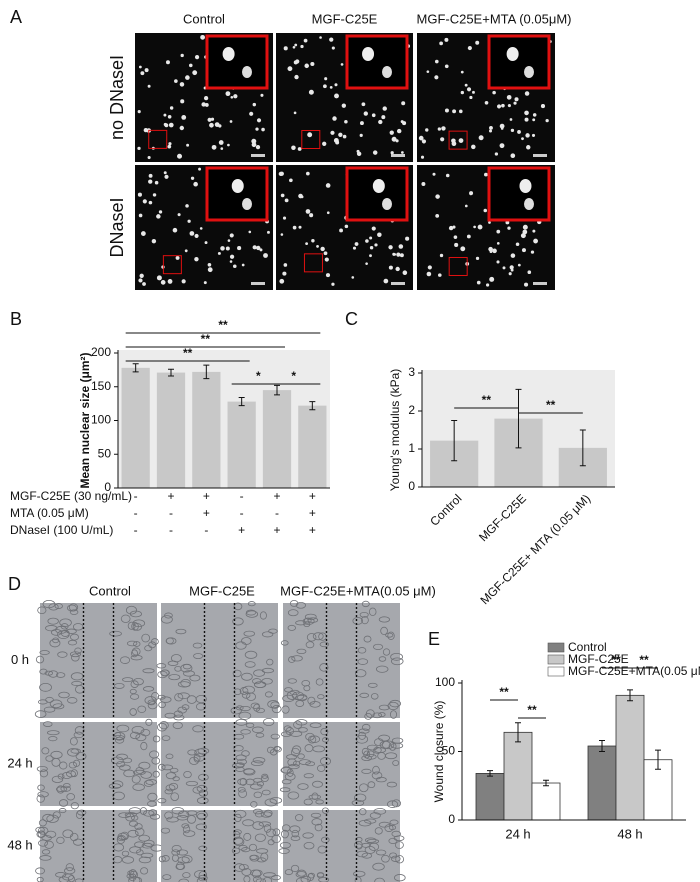 Image resolution: width=700 pixels, height=882 pixels. I want to click on scale-bar, so click(398, 283).